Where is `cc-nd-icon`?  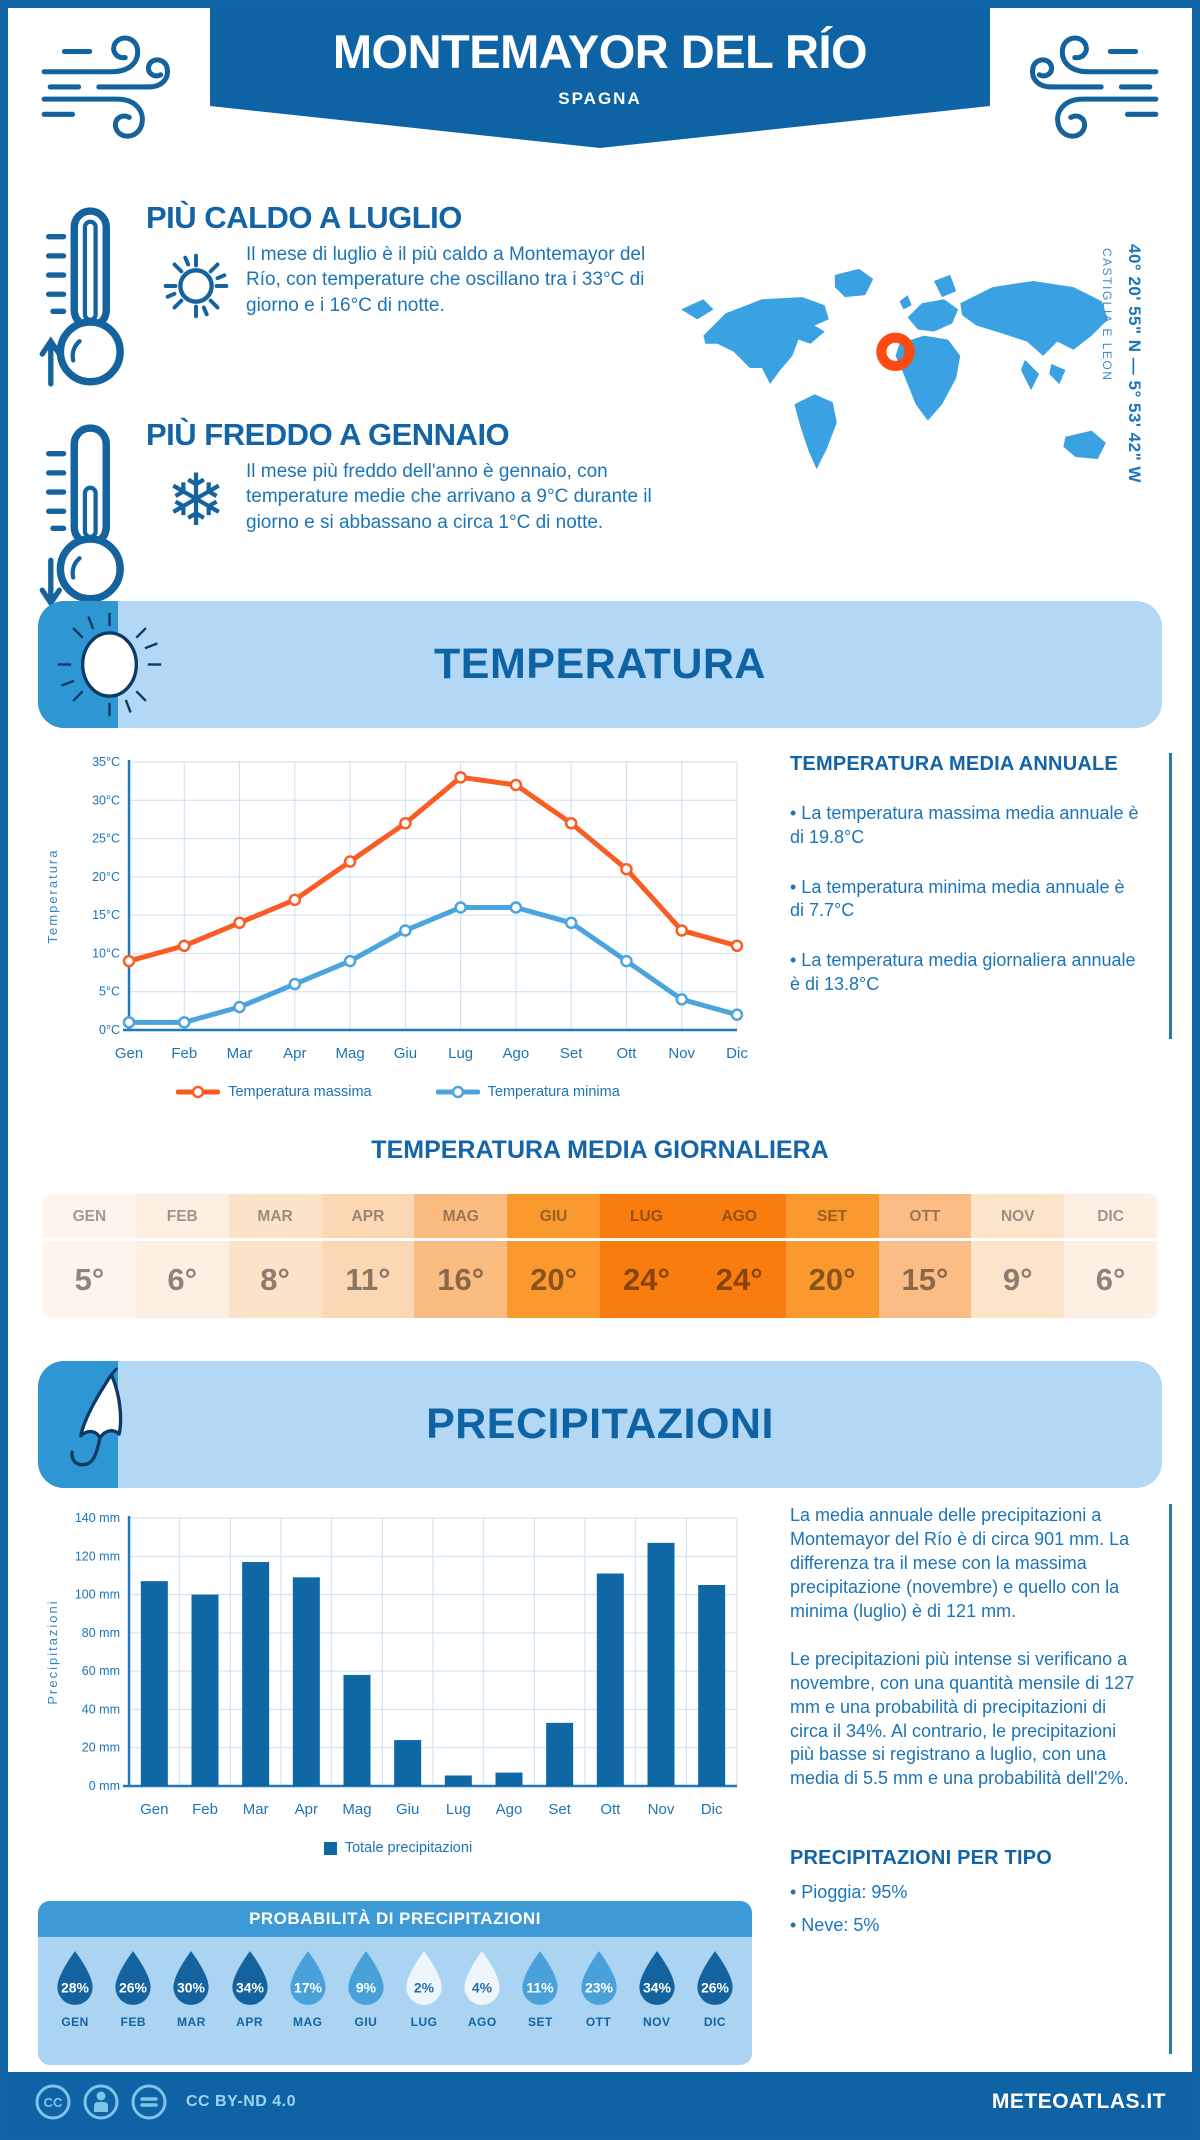
cc-nd-icon is located at coordinates (149, 2102).